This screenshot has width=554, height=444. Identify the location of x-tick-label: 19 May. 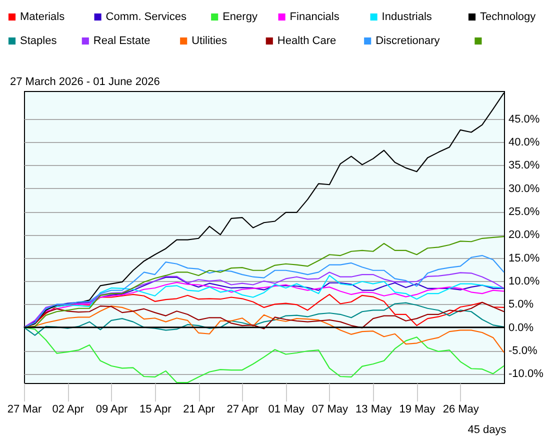
(417, 410).